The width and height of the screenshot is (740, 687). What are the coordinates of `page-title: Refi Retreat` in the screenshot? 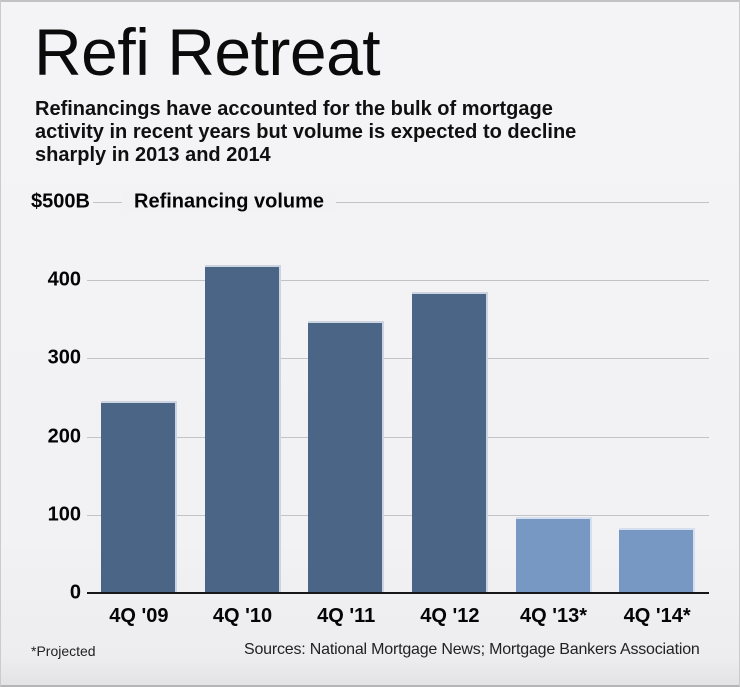 It's located at (207, 52).